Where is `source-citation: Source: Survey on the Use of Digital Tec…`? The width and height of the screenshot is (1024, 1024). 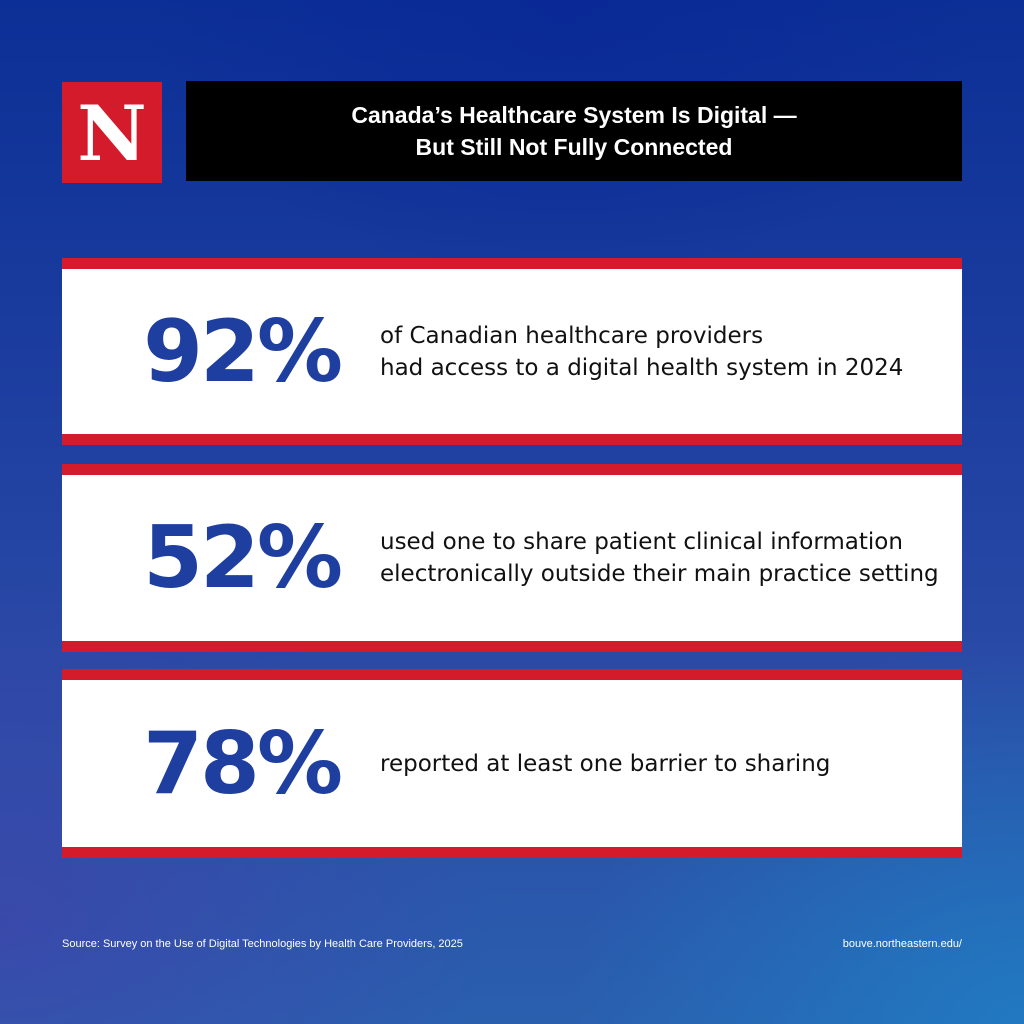 source-citation: Source: Survey on the Use of Digital Tec… is located at coordinates (262, 944).